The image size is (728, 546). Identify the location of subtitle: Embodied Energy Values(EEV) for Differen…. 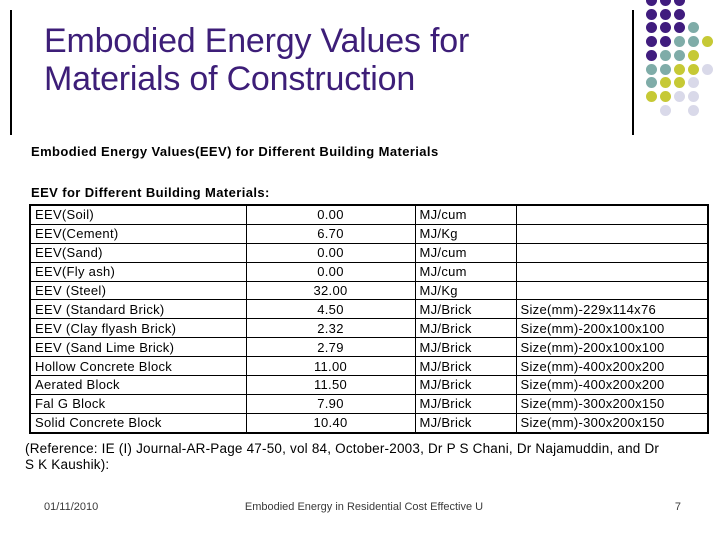
(235, 151).